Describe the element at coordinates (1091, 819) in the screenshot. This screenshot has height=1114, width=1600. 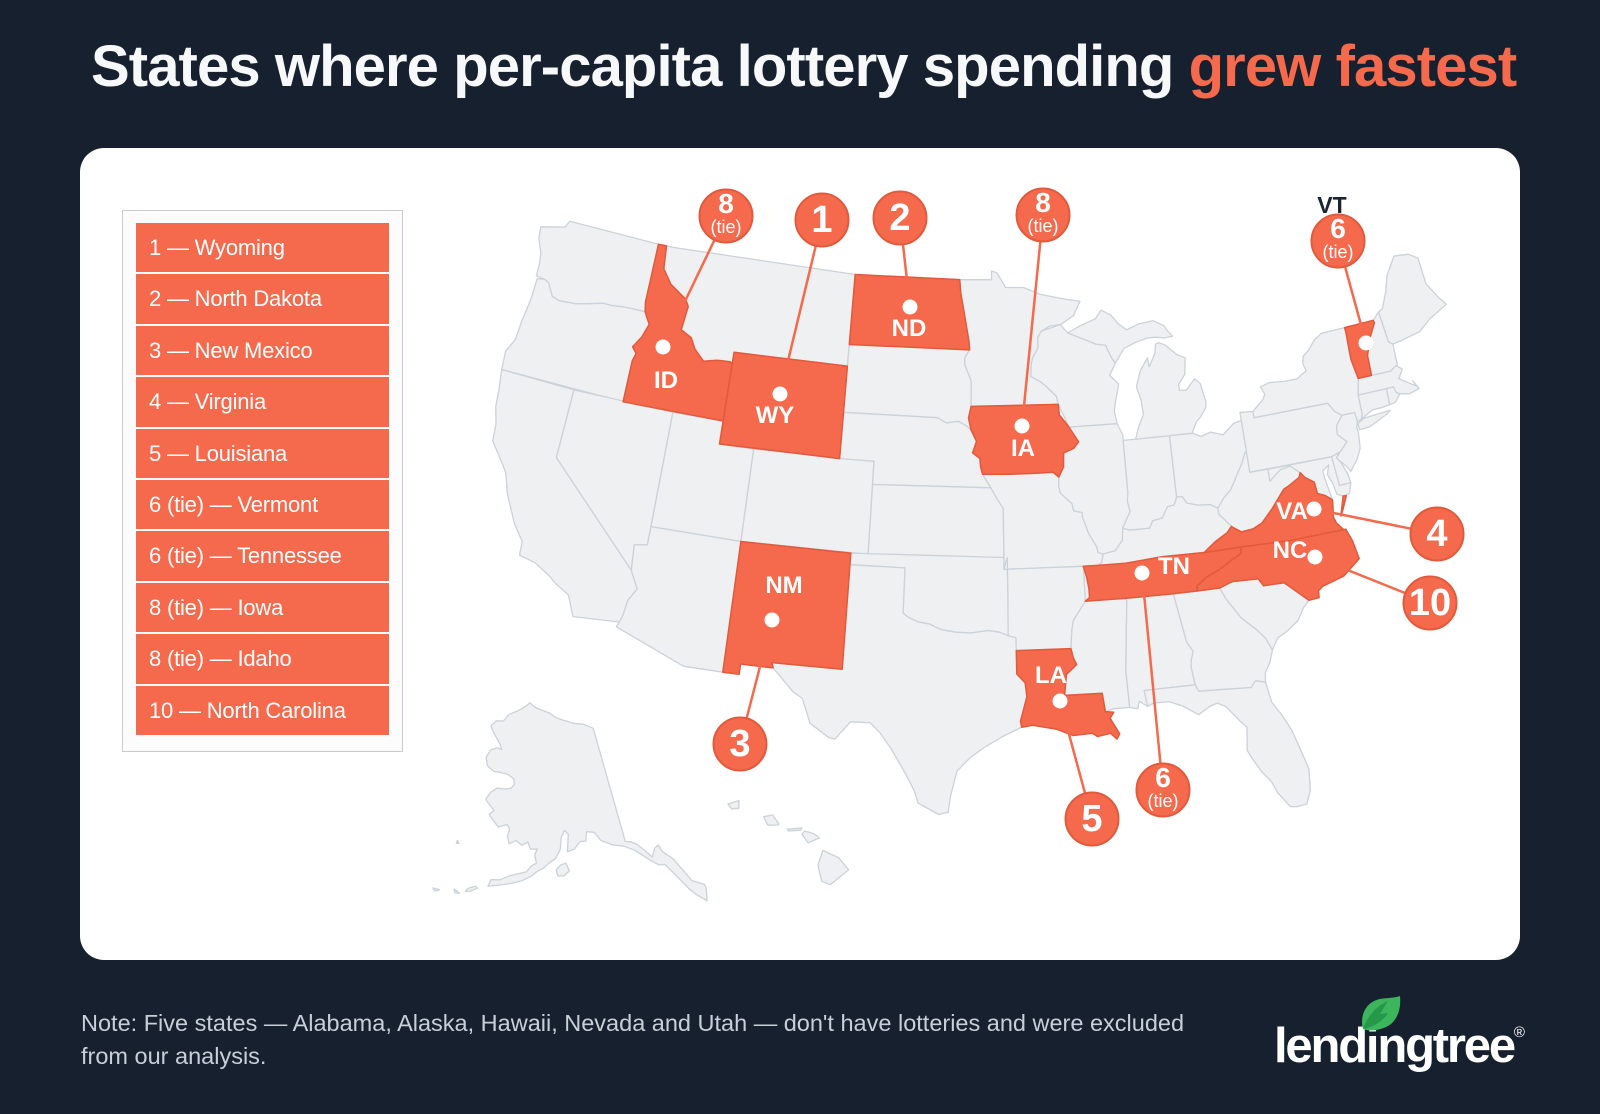
I see `svg-text: 5` at that location.